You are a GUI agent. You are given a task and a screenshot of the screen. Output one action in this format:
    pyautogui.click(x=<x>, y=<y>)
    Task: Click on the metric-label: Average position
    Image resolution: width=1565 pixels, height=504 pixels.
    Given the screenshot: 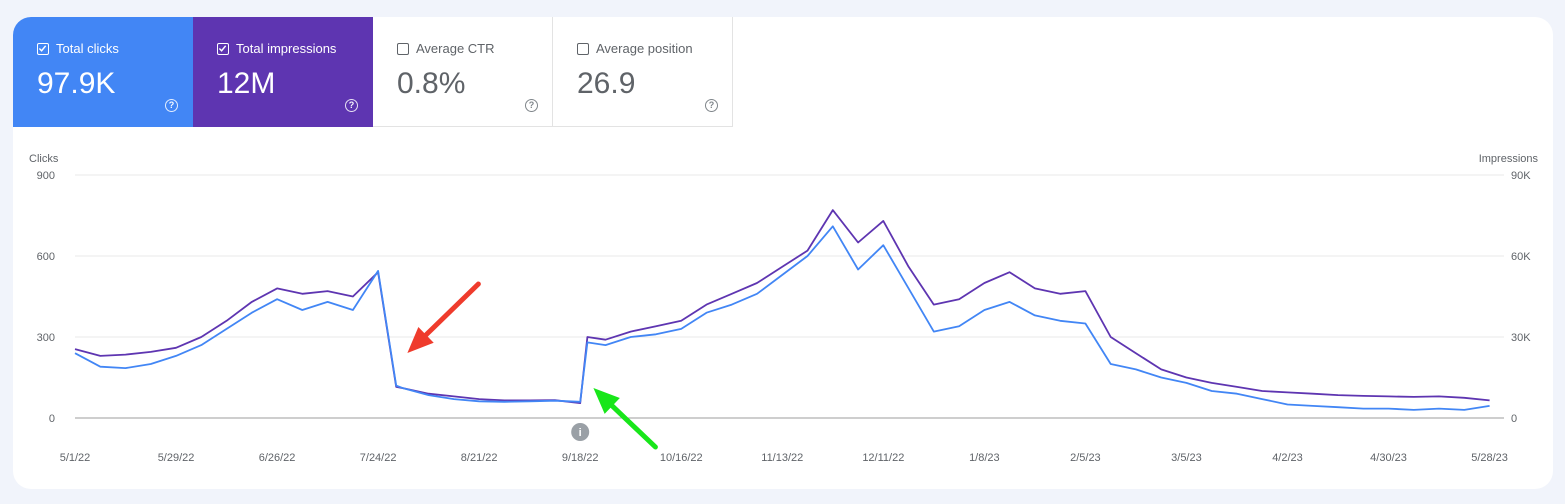 What is the action you would take?
    pyautogui.click(x=644, y=48)
    